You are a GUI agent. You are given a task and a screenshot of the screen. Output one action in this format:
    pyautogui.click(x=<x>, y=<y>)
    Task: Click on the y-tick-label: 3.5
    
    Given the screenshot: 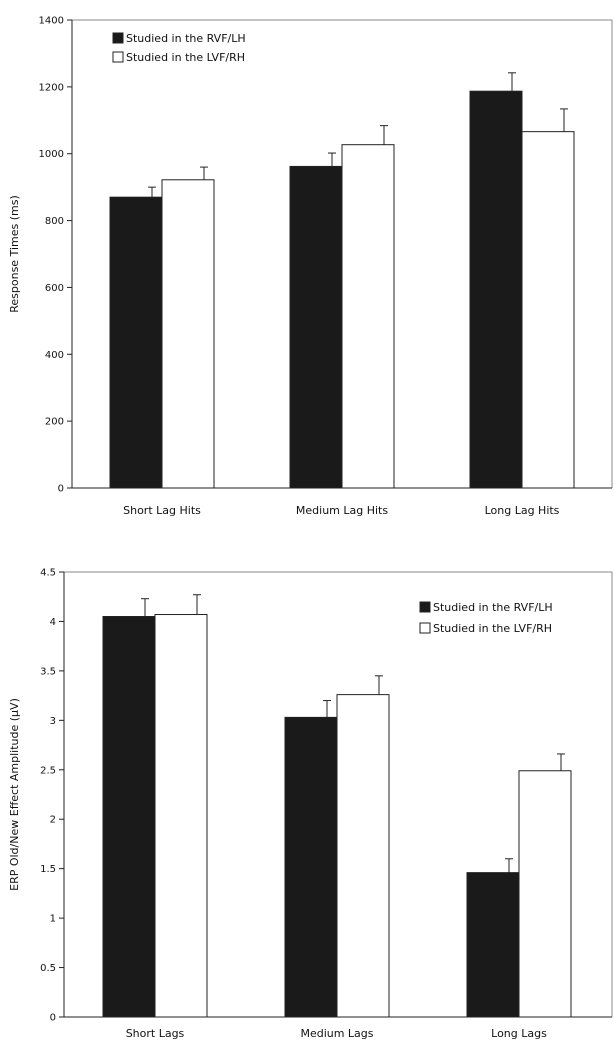 What is the action you would take?
    pyautogui.click(x=48, y=671)
    